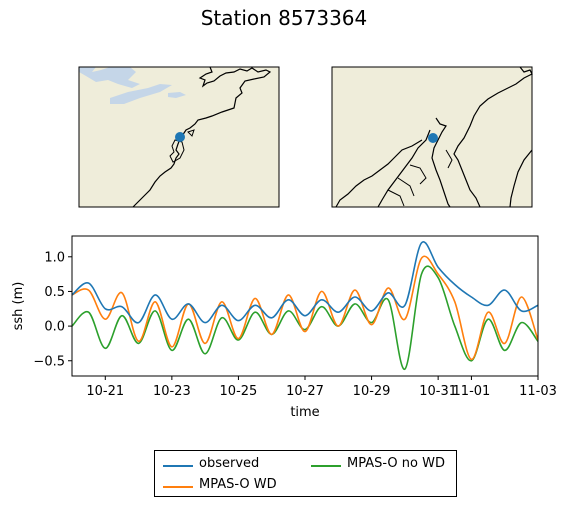 This screenshot has width=568, height=508. I want to click on x-tick-label: 10-31, so click(438, 391).